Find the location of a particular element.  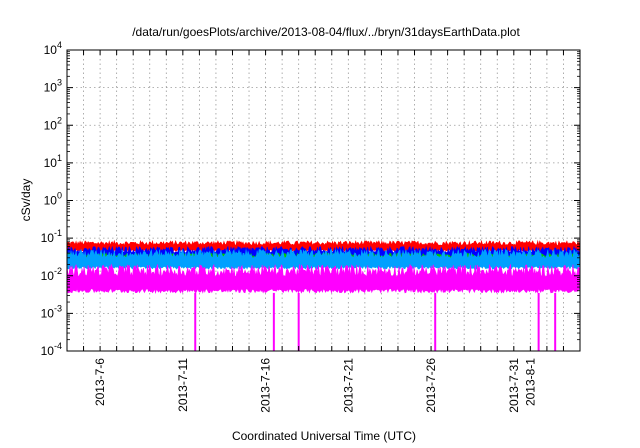

x-tick-label: 2013-7-6 is located at coordinates (100, 382).